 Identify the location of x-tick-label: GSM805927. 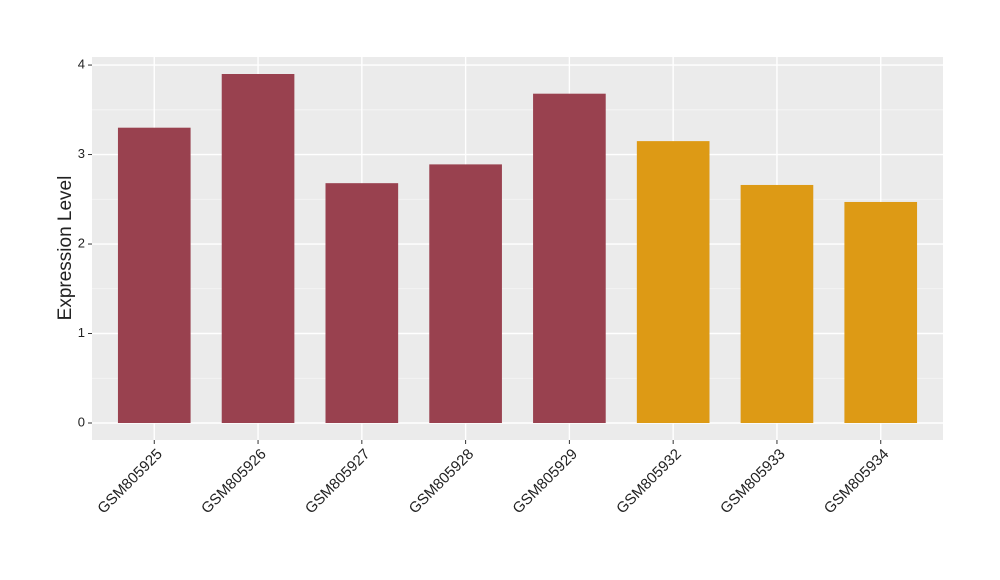
(338, 482).